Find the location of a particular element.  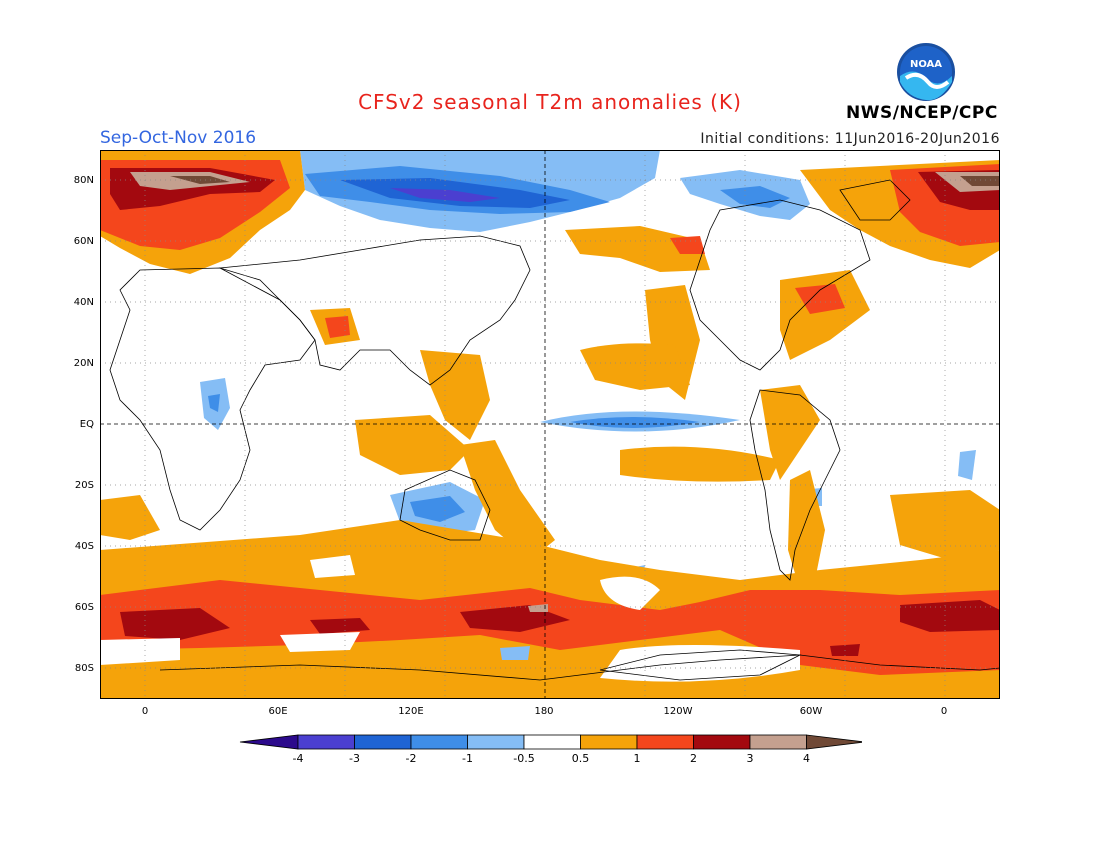

lat-label-60n: 60N is located at coordinates (83, 241).